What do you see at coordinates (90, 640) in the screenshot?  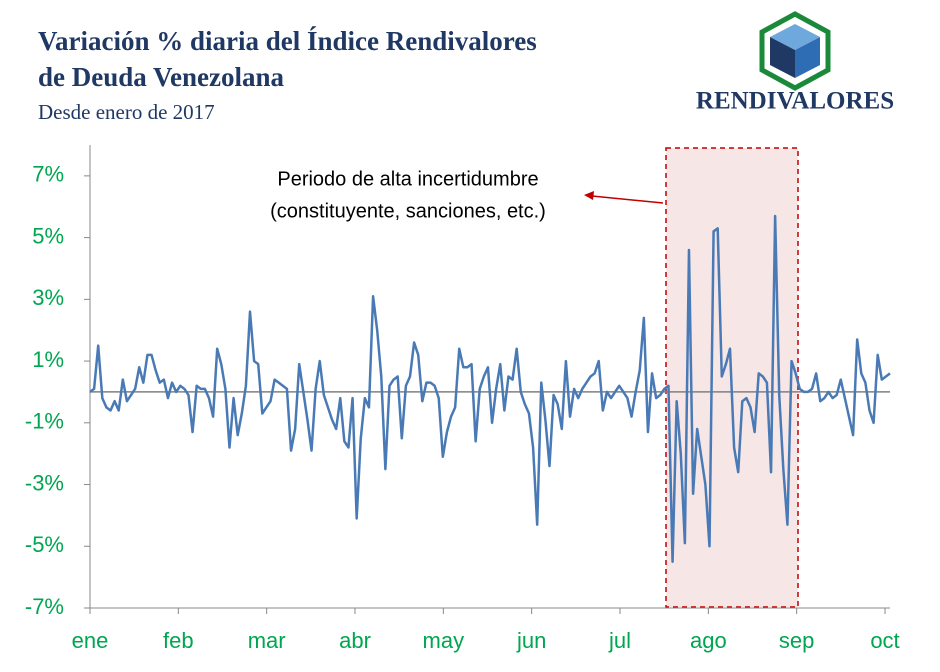 I see `x-tick-label: ene` at bounding box center [90, 640].